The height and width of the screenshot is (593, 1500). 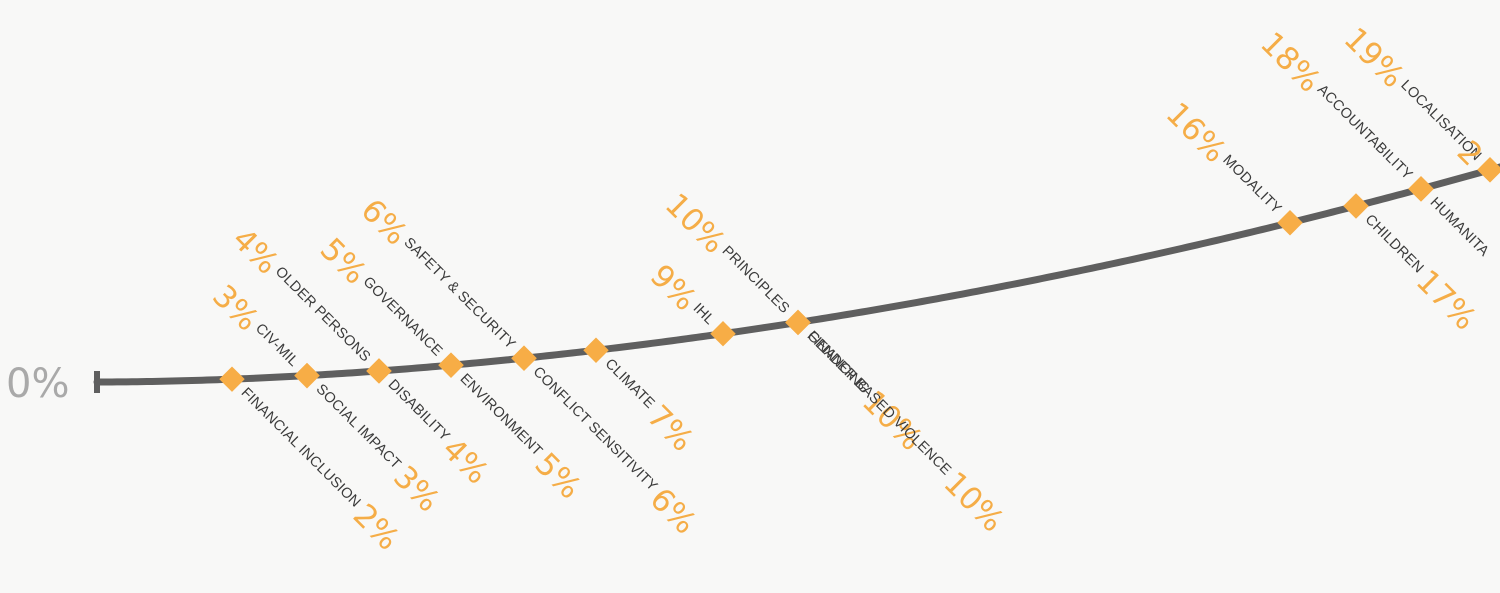 I want to click on marker-humanita, so click(x=1421, y=189).